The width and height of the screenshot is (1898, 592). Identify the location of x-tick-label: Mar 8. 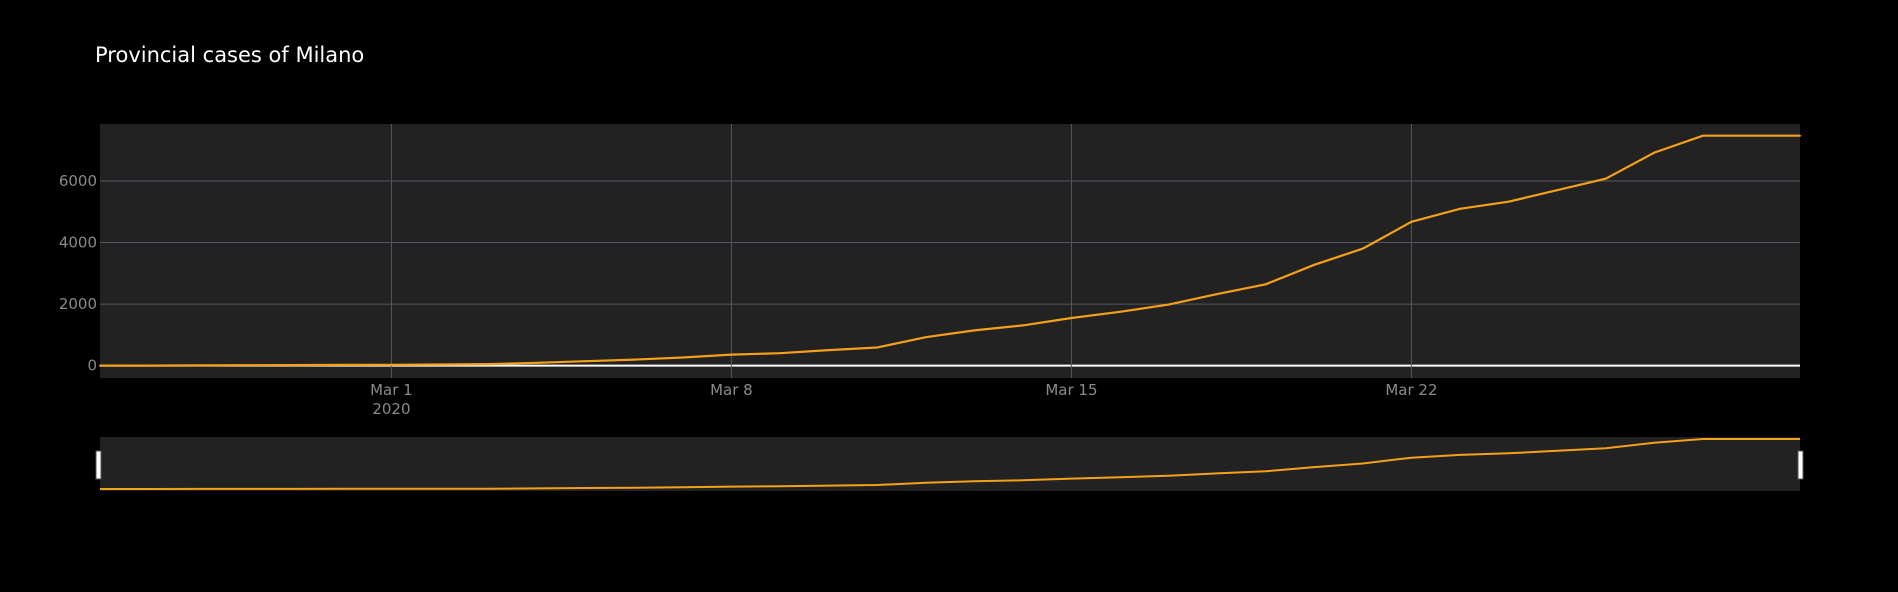
(731, 390).